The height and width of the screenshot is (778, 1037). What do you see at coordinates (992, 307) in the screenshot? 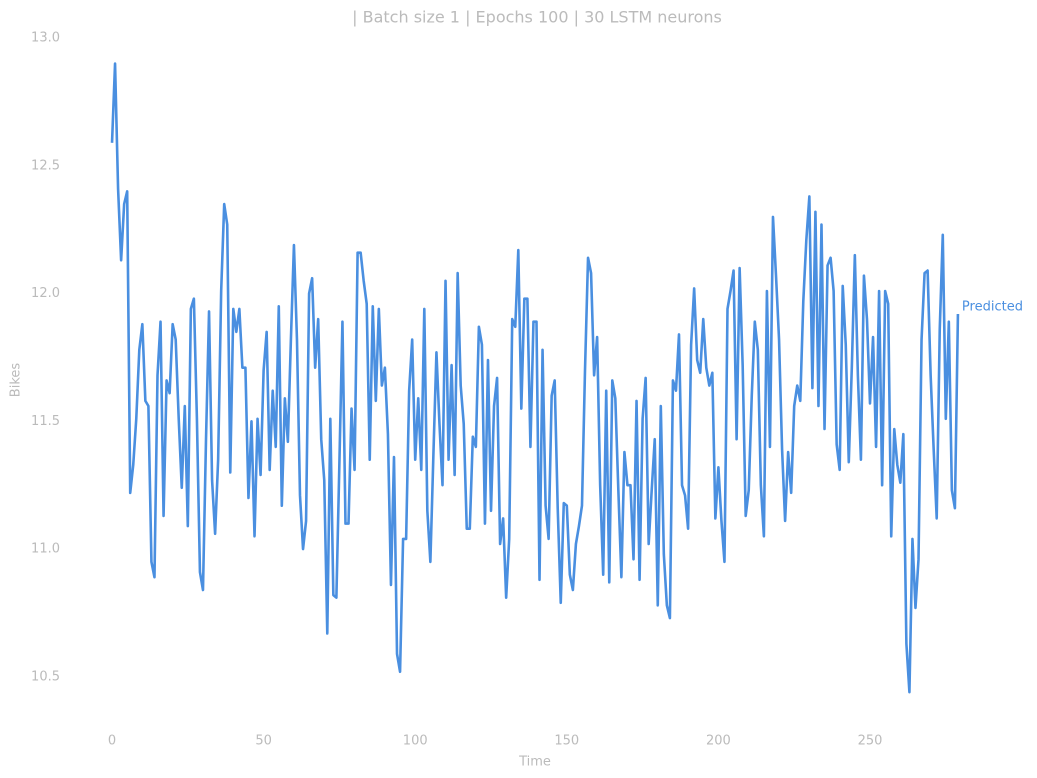
I see `series-label: Predicted` at bounding box center [992, 307].